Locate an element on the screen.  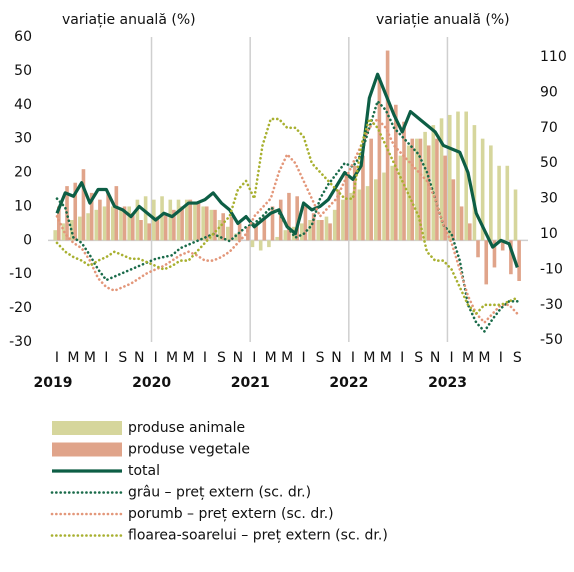
legend-label: produse animale is located at coordinates (186, 428).